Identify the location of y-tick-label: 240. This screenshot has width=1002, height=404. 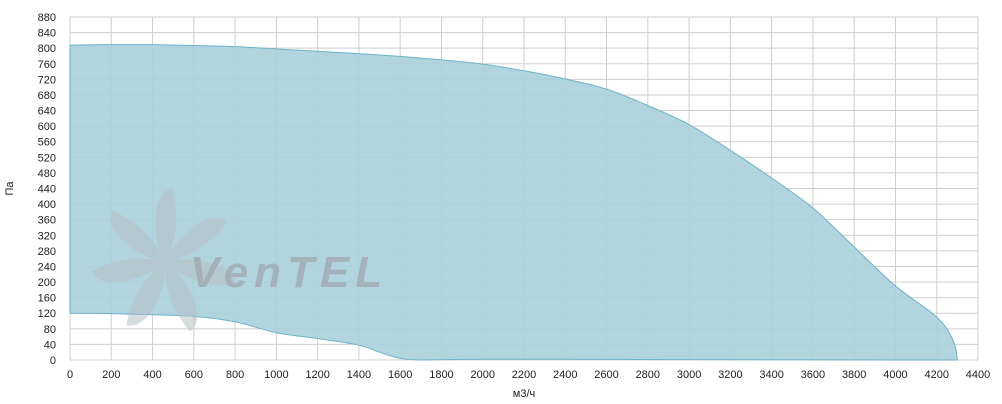
(47, 267).